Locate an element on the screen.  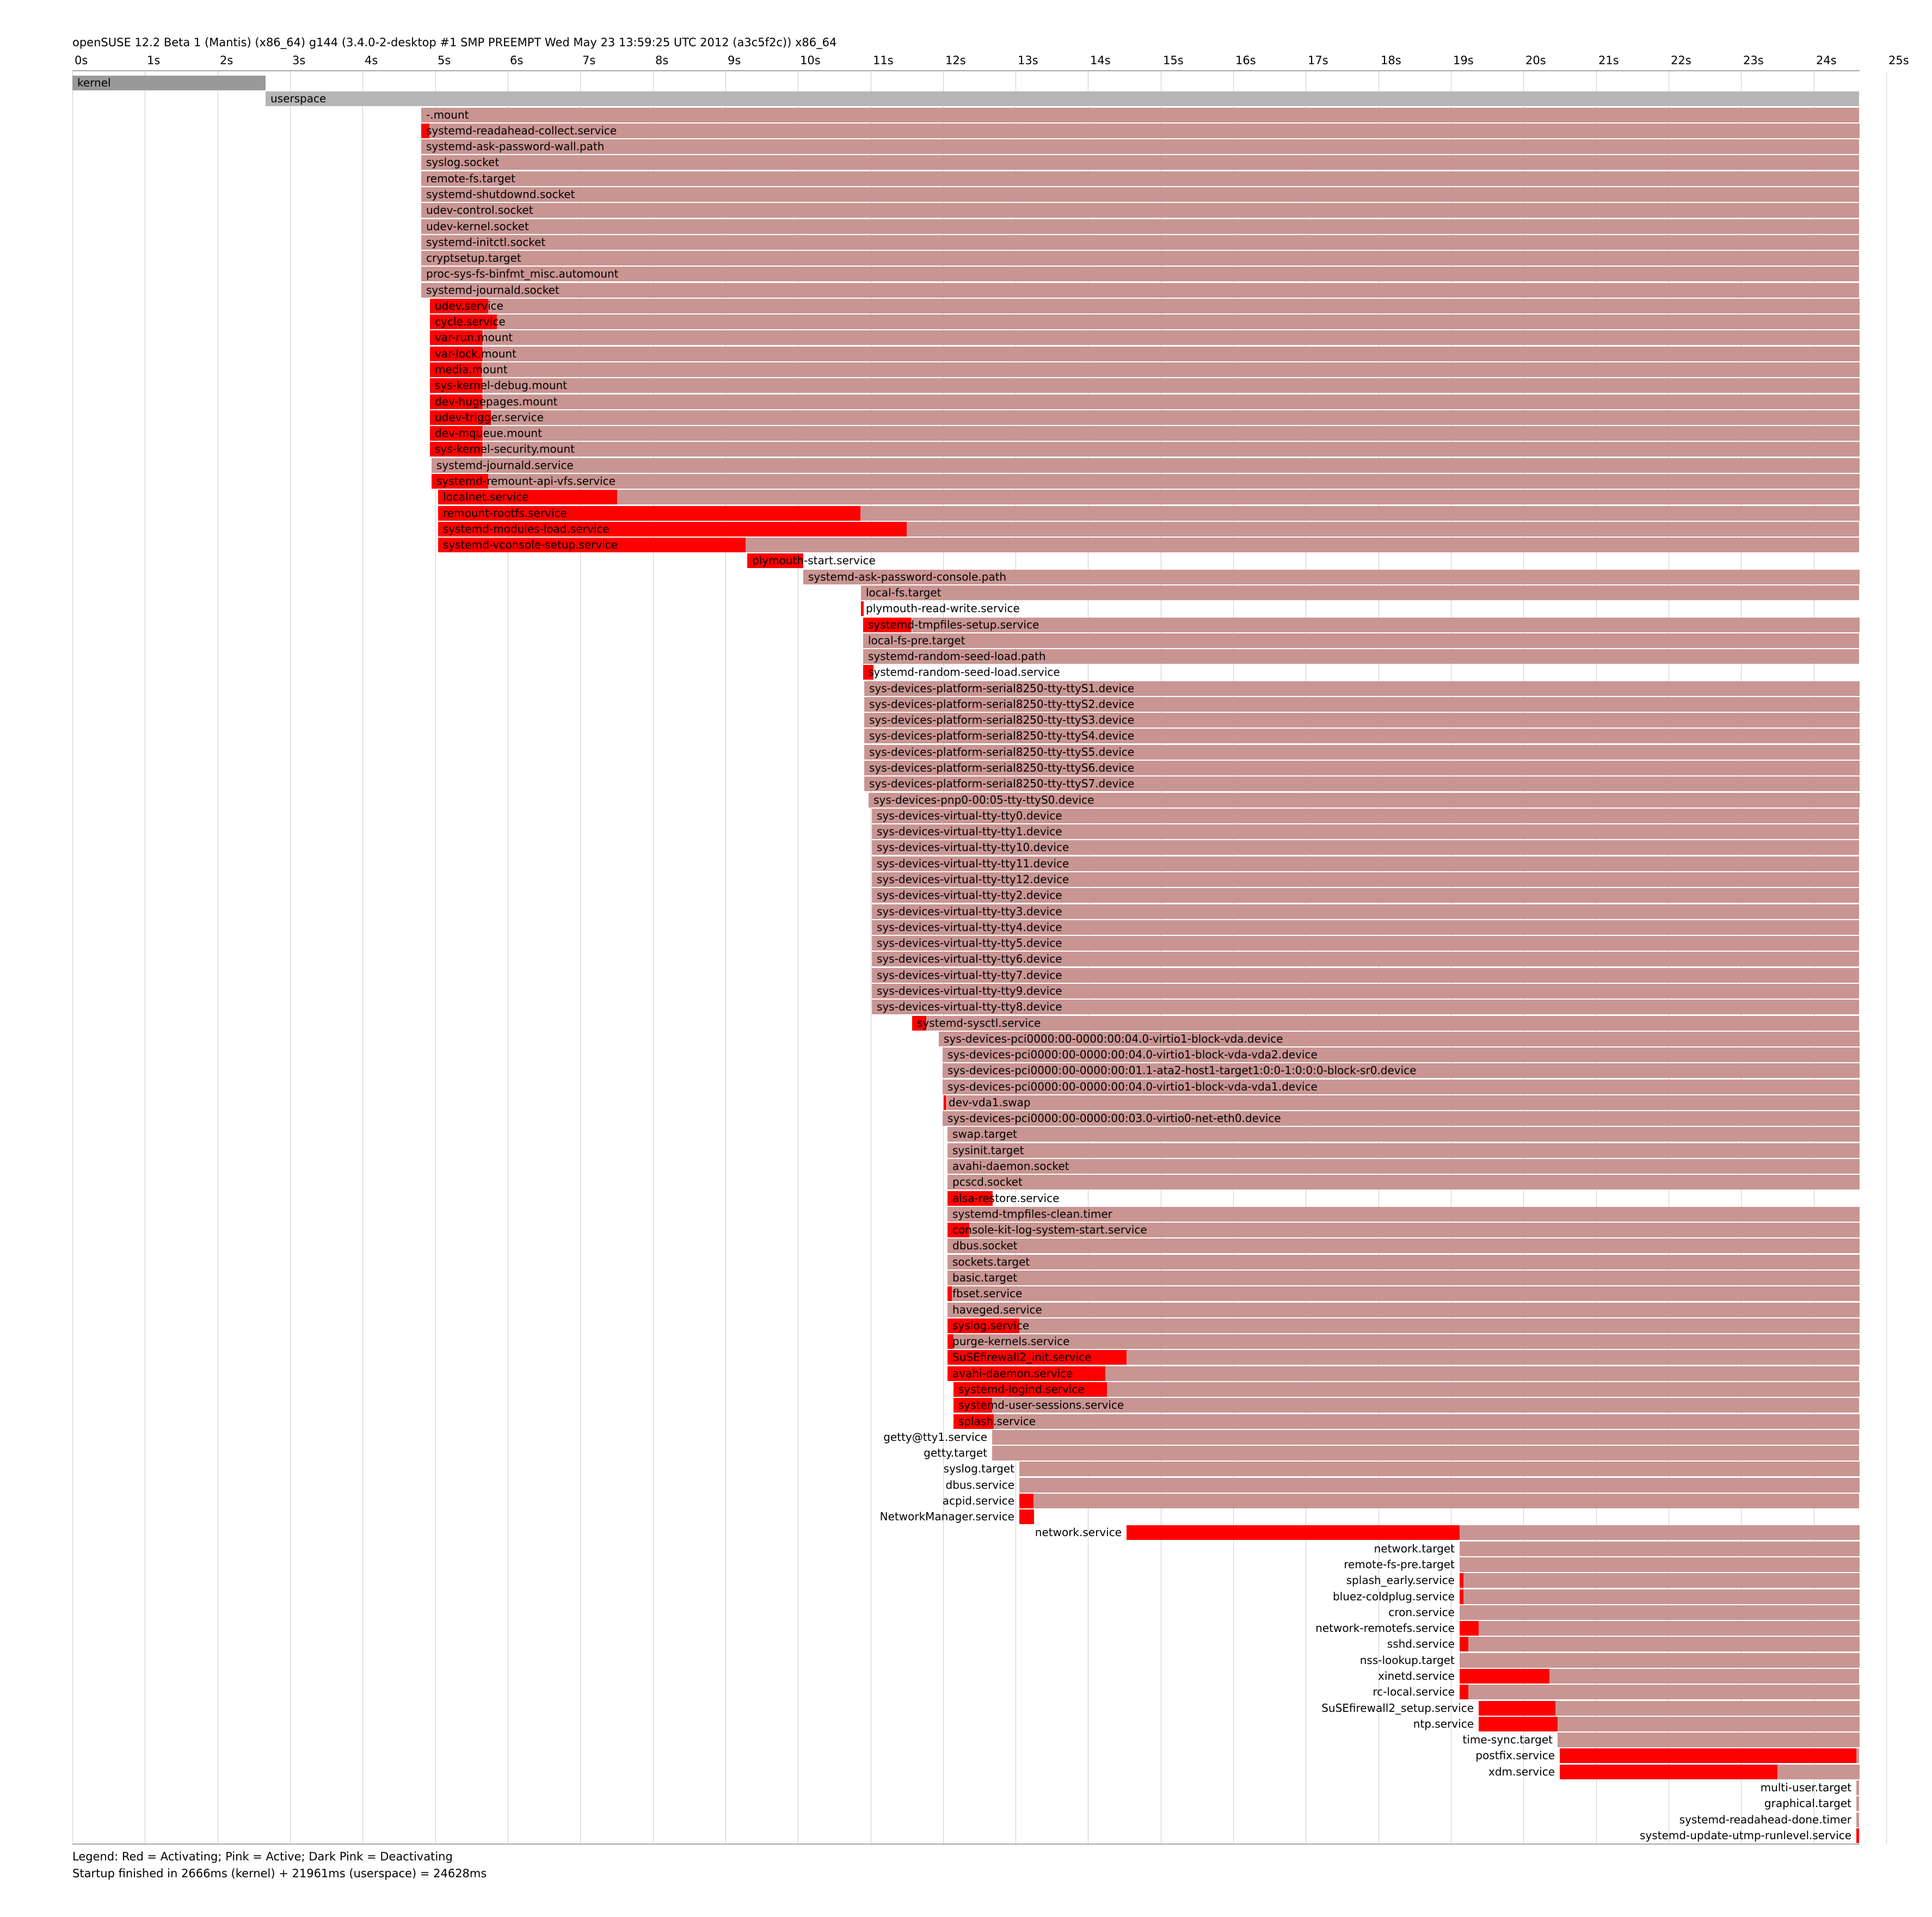
timeline-row: sys-devices-virtual-tty-tty8.device is located at coordinates (966, 1007).